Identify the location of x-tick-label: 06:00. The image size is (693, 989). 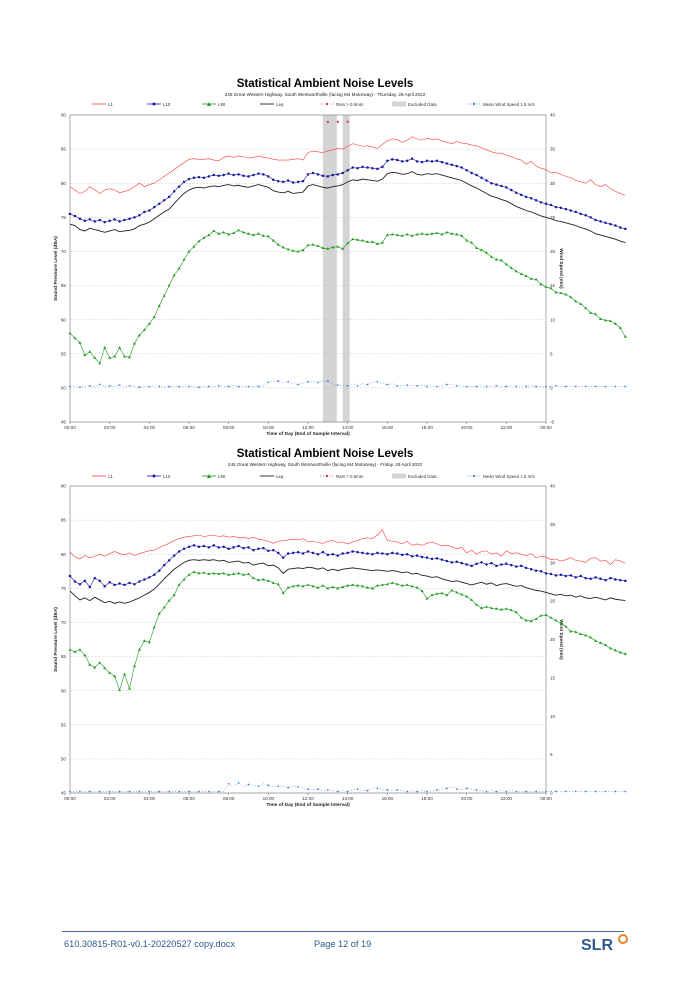
(189, 427).